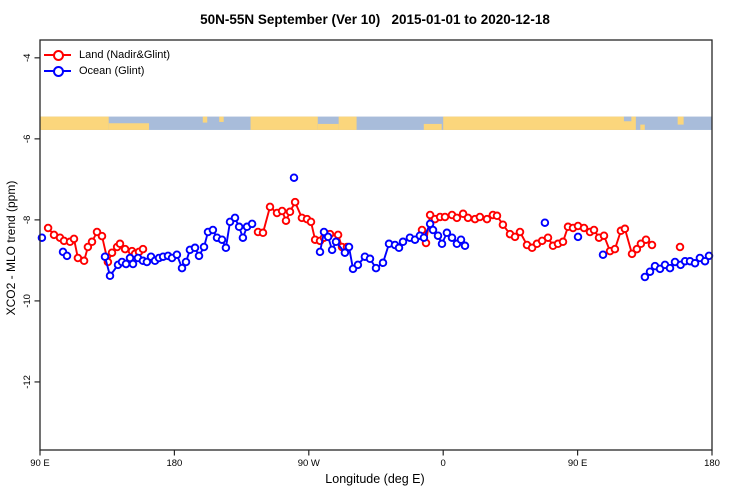 This screenshot has width=750, height=500. I want to click on y-axis-label: XCO2 - MLO trend (ppm), so click(11, 248).